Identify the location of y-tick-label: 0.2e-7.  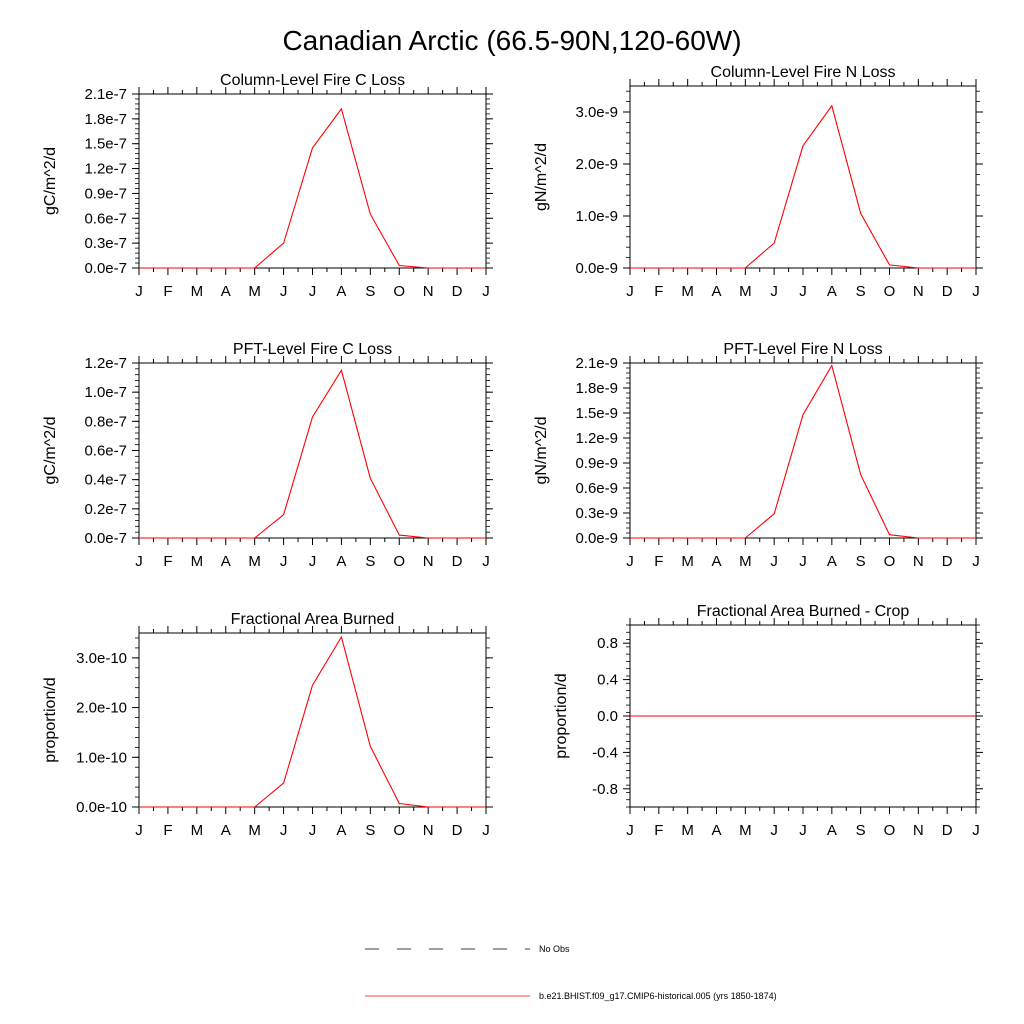
(105, 509).